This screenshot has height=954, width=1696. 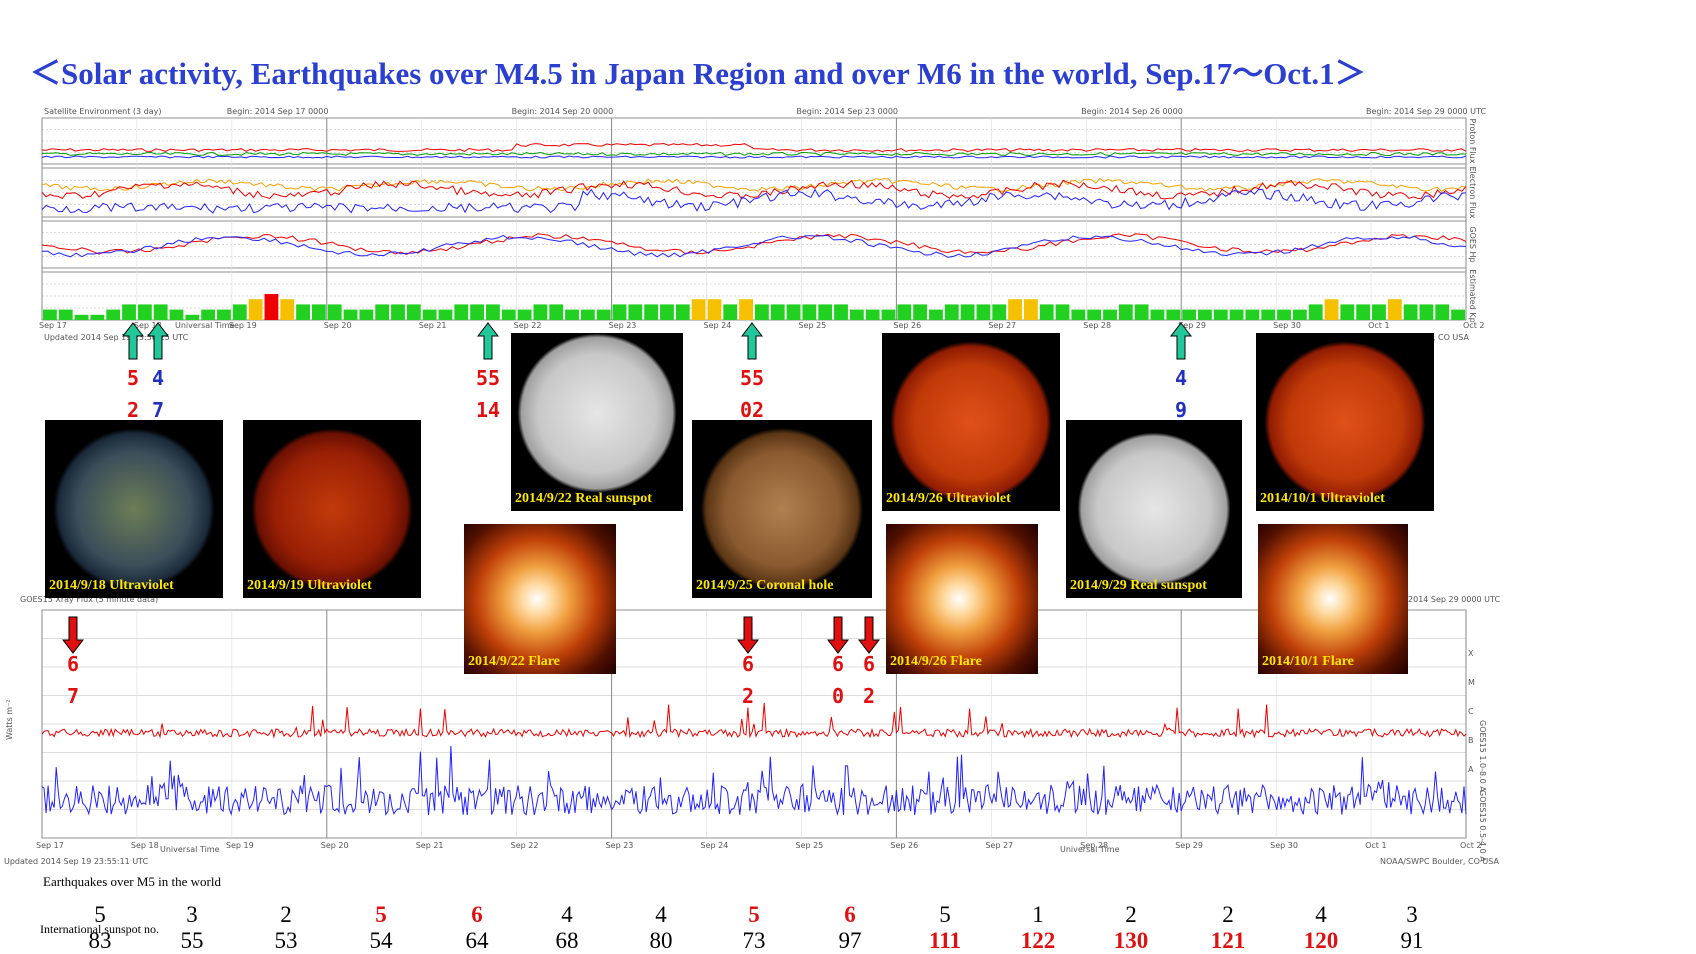 What do you see at coordinates (754, 154) in the screenshot?
I see `proton-line-green` at bounding box center [754, 154].